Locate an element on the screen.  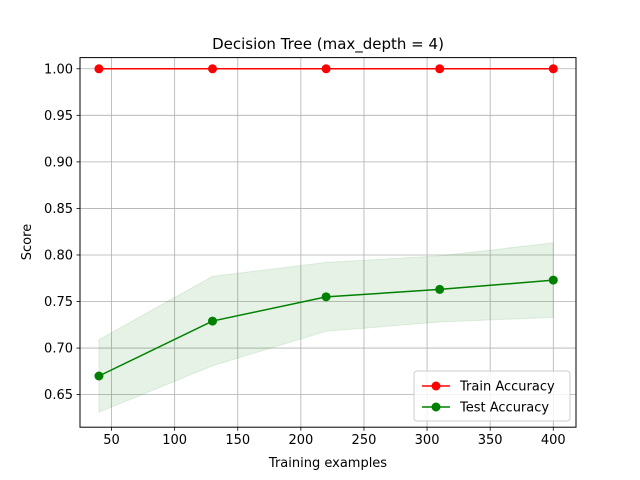
y-tick-label: 0.65 is located at coordinates (58, 395).